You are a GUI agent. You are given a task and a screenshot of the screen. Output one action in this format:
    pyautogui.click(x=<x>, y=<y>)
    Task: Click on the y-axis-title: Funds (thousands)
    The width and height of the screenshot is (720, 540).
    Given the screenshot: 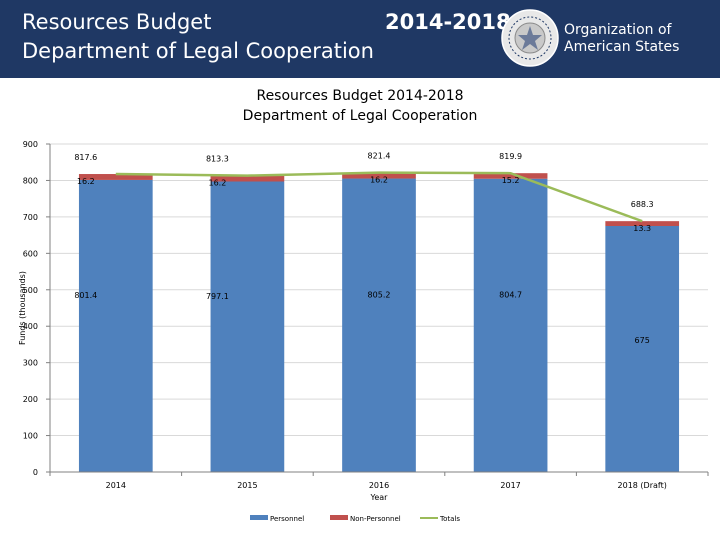 What is the action you would take?
    pyautogui.click(x=22, y=308)
    